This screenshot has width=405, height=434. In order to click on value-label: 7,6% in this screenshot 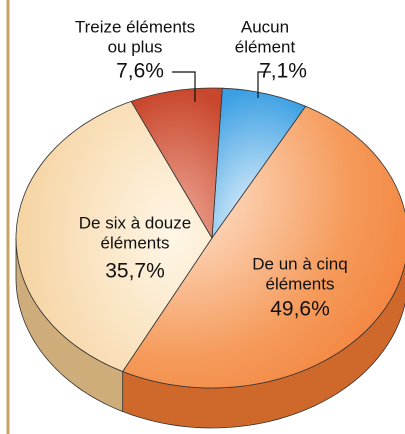, I will do `click(140, 71)`.